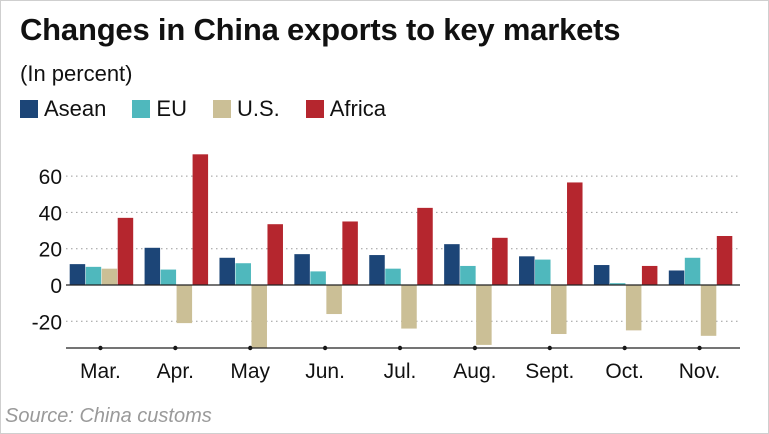 The height and width of the screenshot is (434, 769). Describe the element at coordinates (175, 371) in the screenshot. I see `x-tick-label: Apr.` at that location.